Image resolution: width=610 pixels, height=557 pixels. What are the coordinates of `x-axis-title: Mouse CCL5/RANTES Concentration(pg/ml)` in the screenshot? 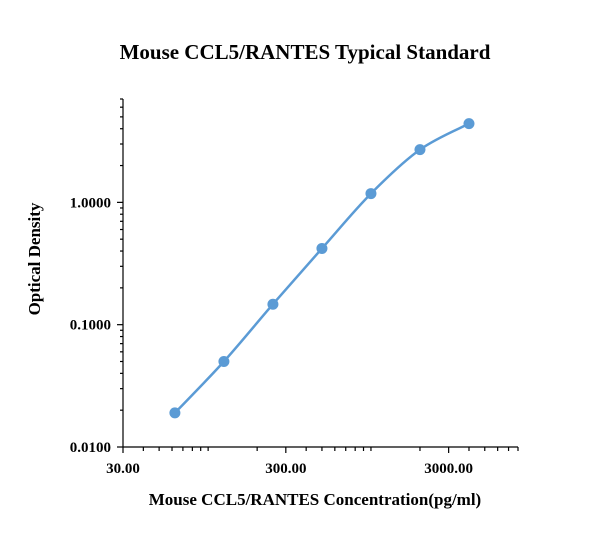 It's located at (315, 499).